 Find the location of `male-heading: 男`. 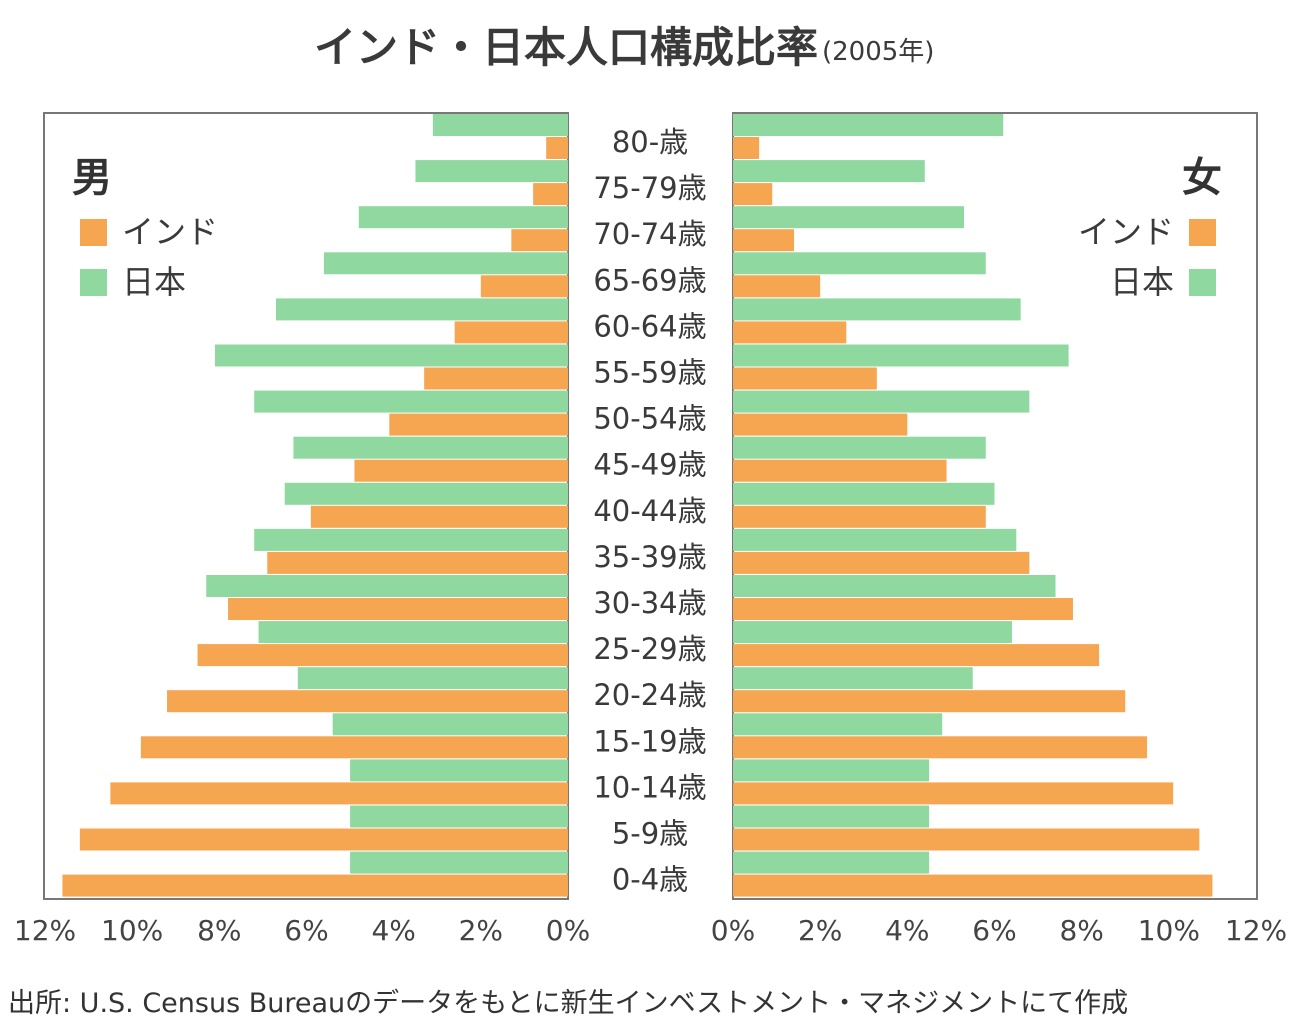

male-heading: 男 is located at coordinates (92, 178).